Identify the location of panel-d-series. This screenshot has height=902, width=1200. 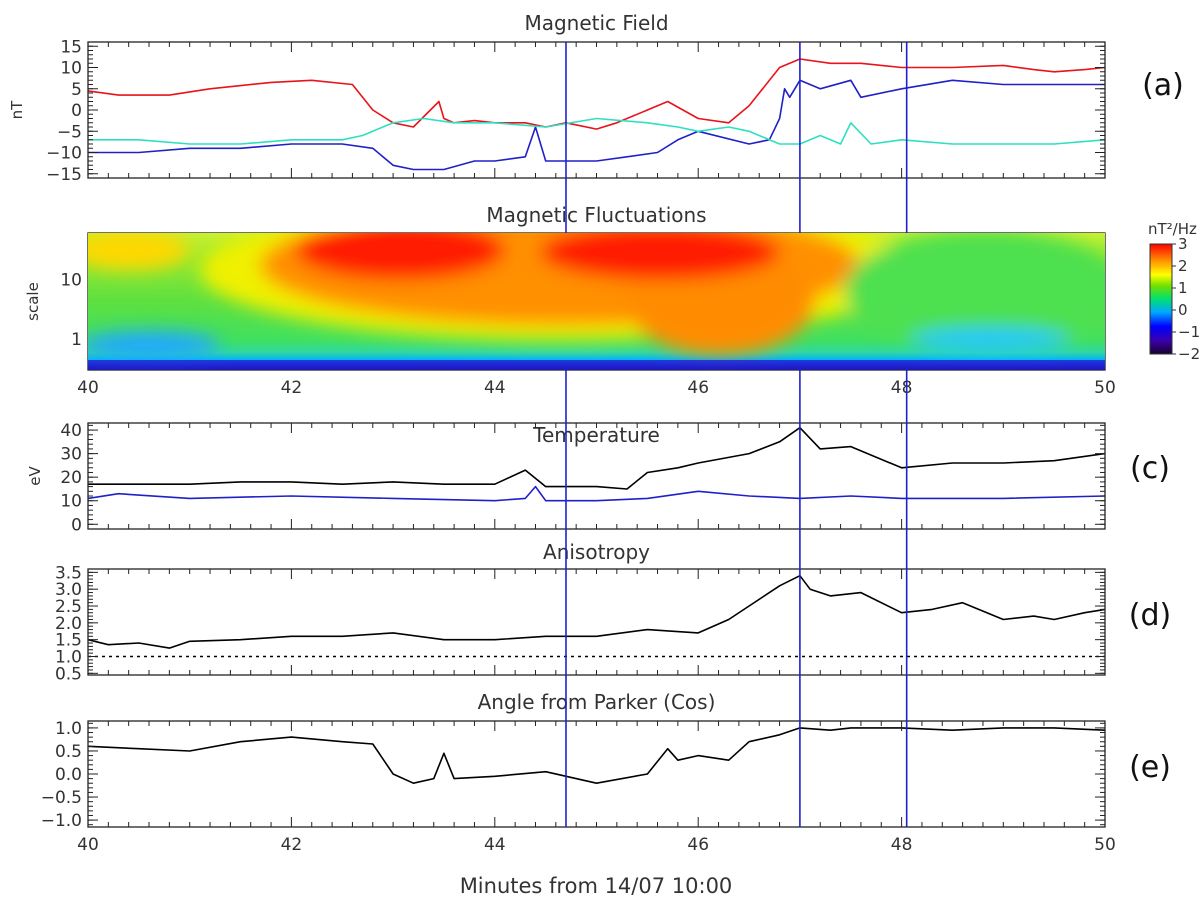
(596, 616).